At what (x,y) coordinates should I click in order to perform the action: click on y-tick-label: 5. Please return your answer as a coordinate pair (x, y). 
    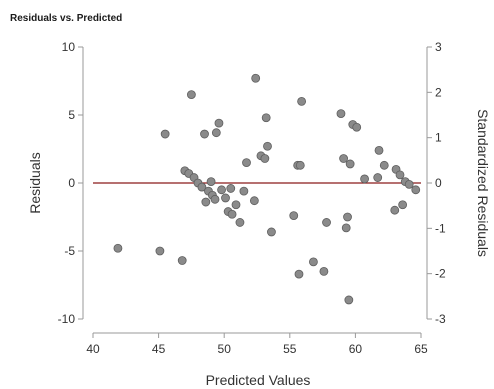
    Looking at the image, I should click on (71, 115).